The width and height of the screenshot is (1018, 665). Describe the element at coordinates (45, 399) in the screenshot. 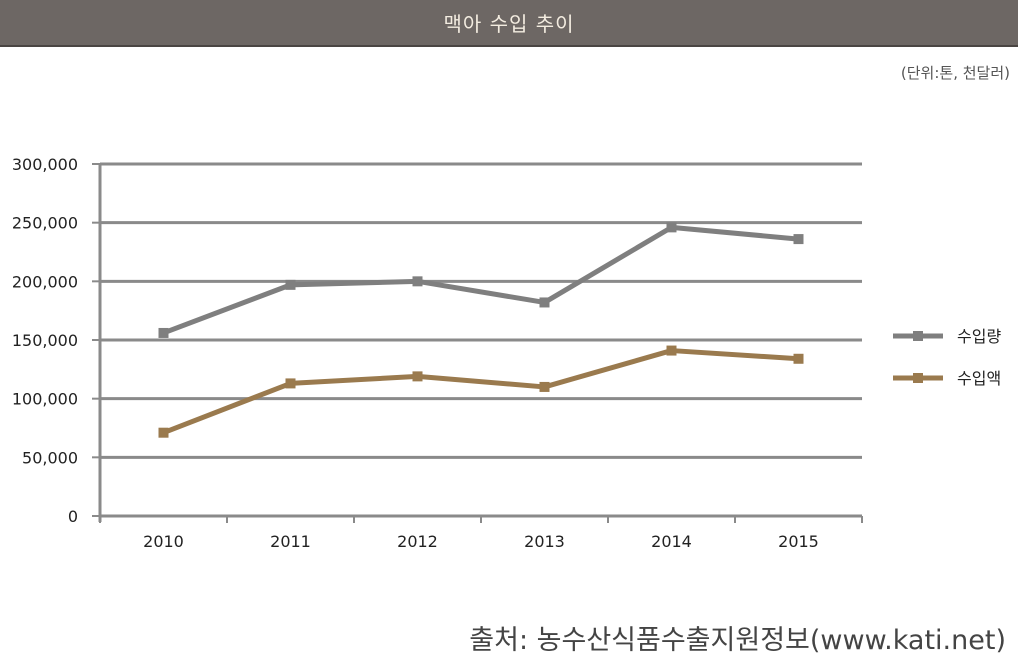

I see `y-tick-label: 100,000` at that location.